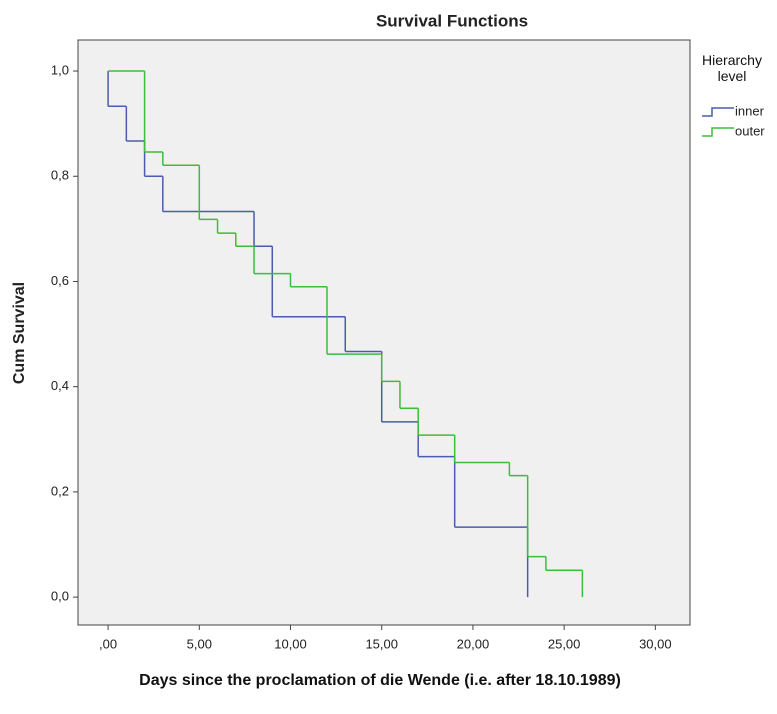 The height and width of the screenshot is (714, 777). I want to click on x-tick-label: 30,00, so click(655, 643).